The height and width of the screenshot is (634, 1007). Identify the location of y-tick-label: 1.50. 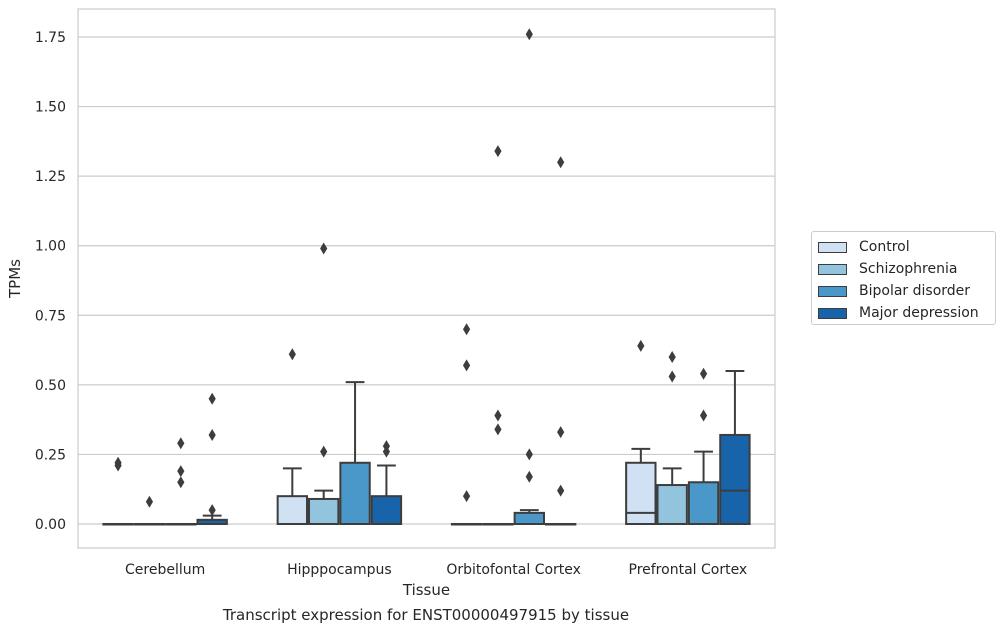
(50, 108).